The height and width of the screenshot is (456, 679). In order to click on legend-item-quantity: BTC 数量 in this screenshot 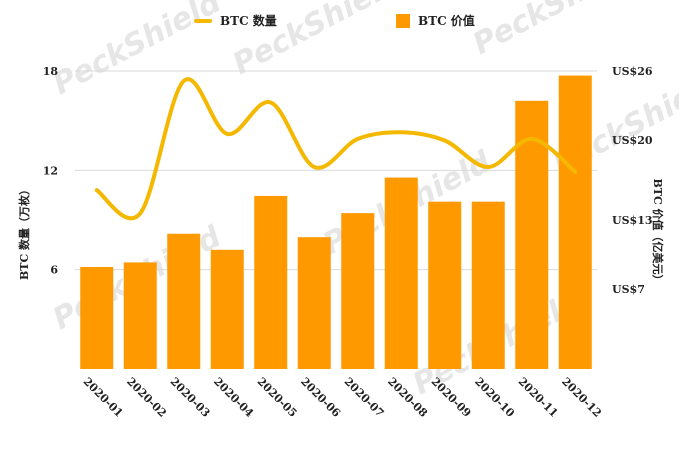, I will do `click(235, 20)`.